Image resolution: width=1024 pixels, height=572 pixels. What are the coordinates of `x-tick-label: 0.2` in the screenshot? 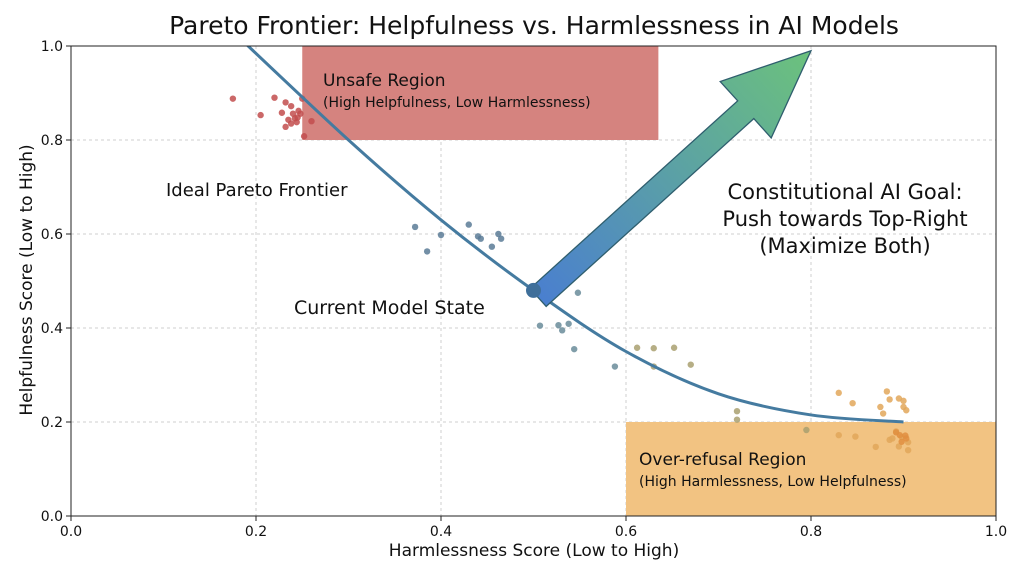 It's located at (256, 532).